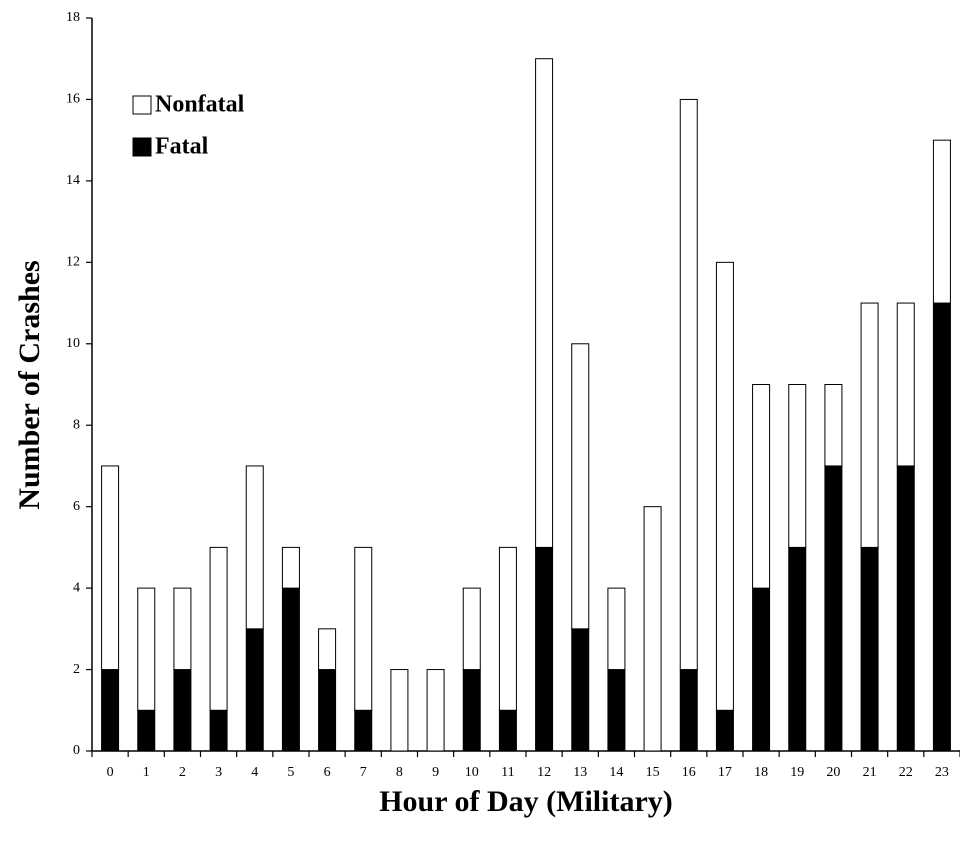  Describe the element at coordinates (73, 343) in the screenshot. I see `y-tick-label: 10` at that location.